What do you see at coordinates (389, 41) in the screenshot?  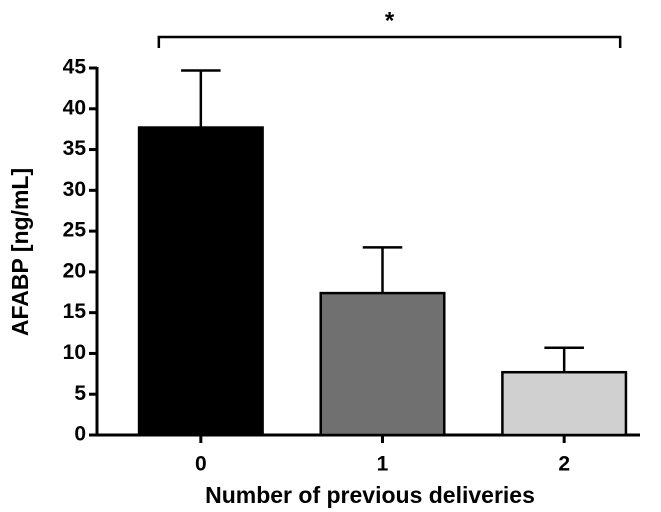 I see `significance-bracket` at bounding box center [389, 41].